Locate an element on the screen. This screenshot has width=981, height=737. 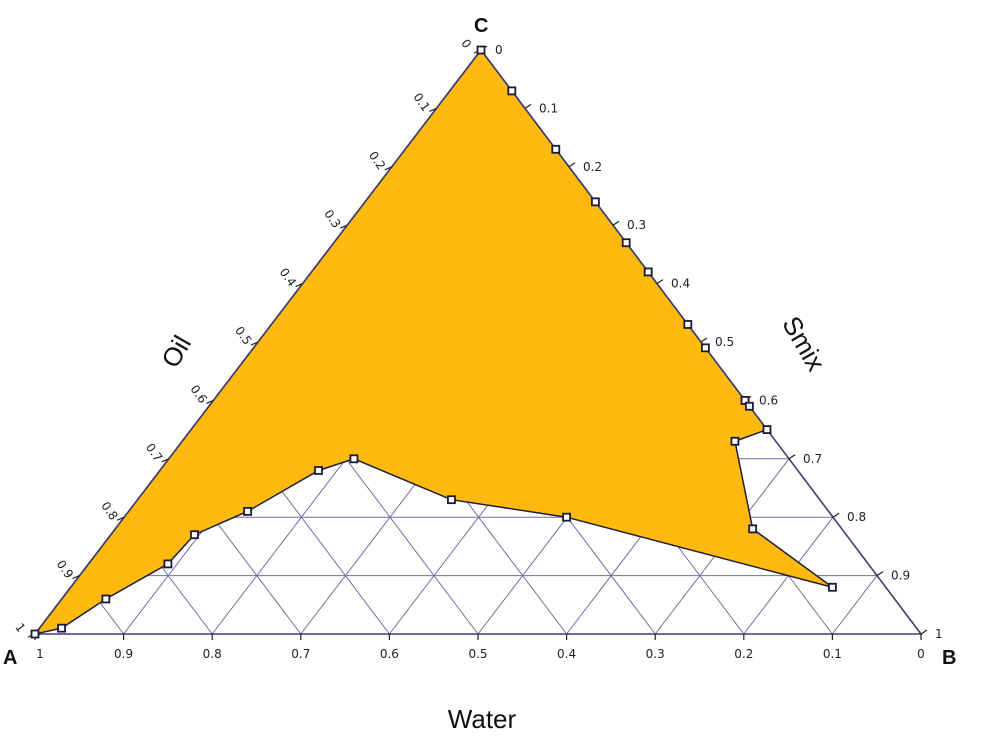
axis-title-water: Water is located at coordinates (482, 719).